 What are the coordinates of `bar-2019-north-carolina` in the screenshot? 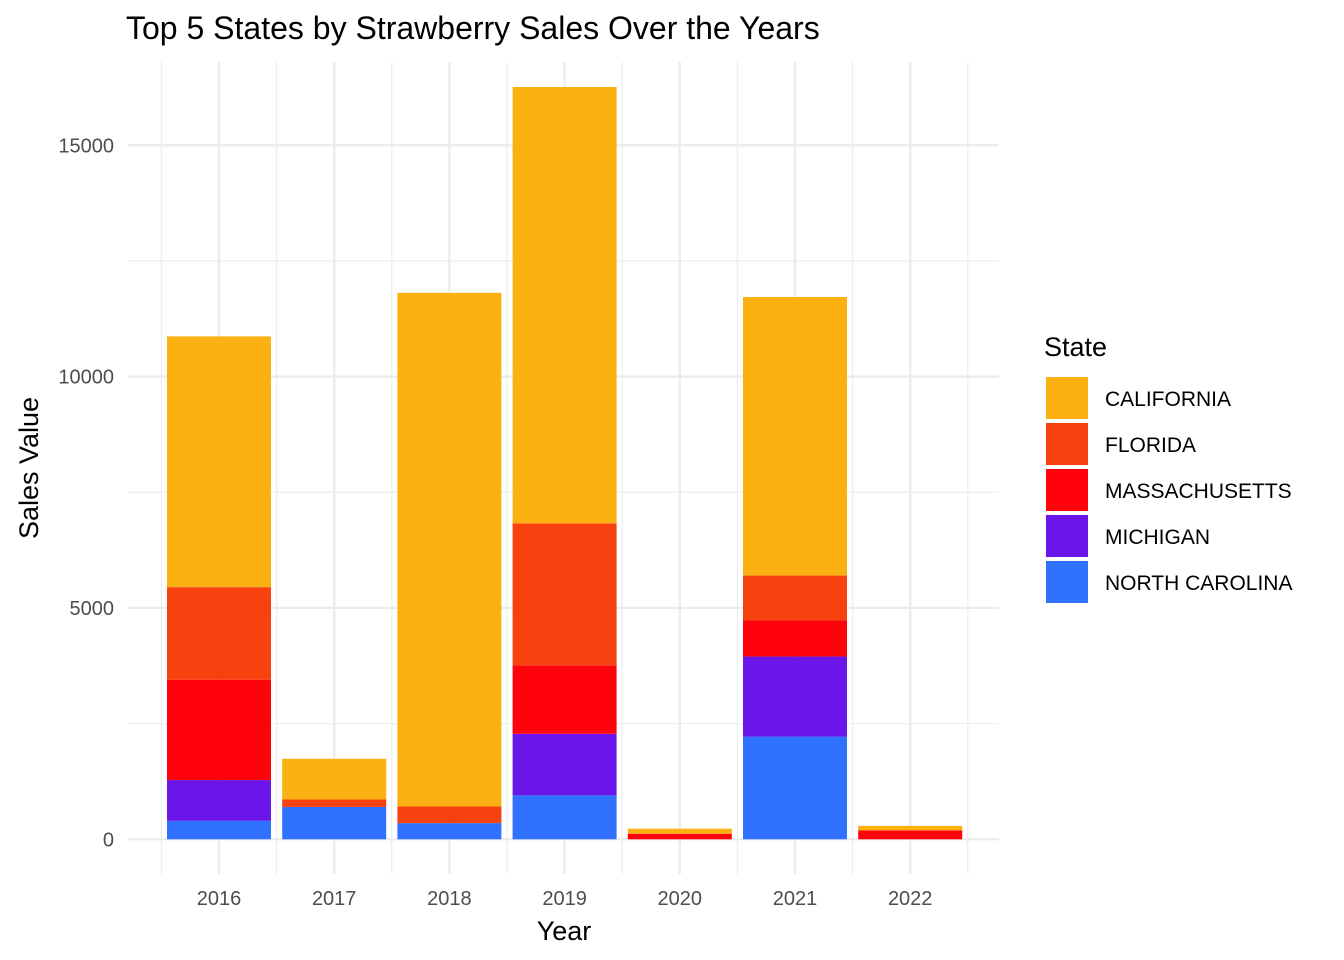 It's located at (564, 817).